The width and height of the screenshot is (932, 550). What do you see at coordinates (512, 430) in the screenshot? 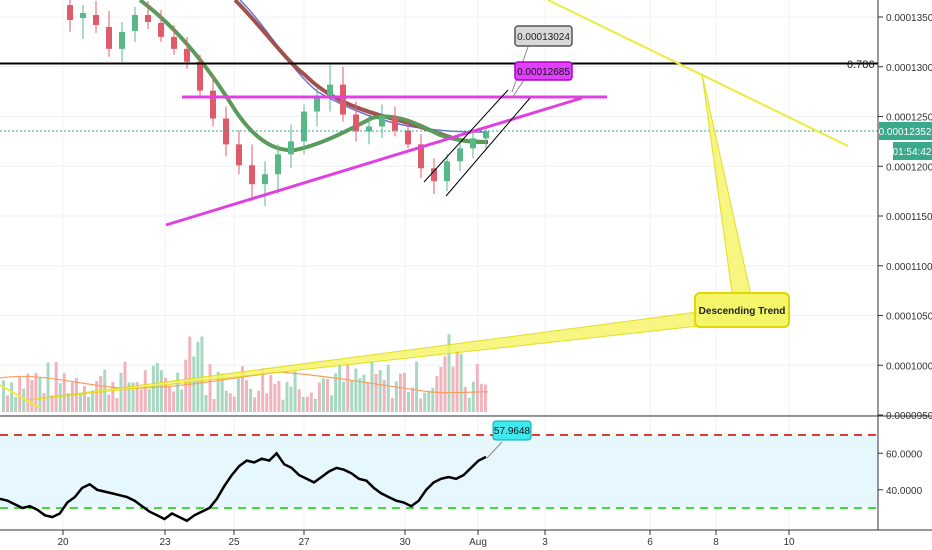
I see `rsi-callout-box` at bounding box center [512, 430].